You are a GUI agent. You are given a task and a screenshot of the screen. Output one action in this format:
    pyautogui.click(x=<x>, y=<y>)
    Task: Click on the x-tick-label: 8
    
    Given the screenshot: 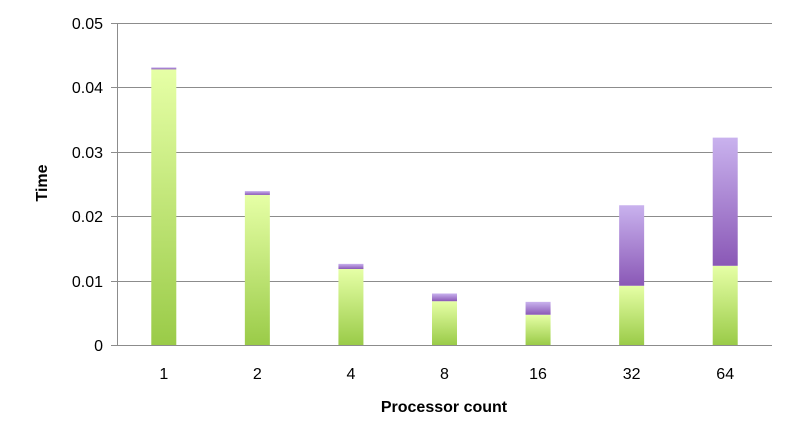 What is the action you would take?
    pyautogui.click(x=444, y=374)
    